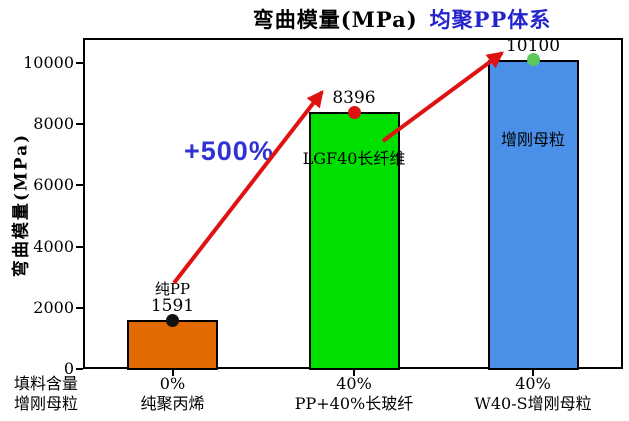 This screenshot has height=421, width=629. Describe the element at coordinates (354, 159) in the screenshot. I see `bar-2-inner-label: LGF40长纤维` at that location.